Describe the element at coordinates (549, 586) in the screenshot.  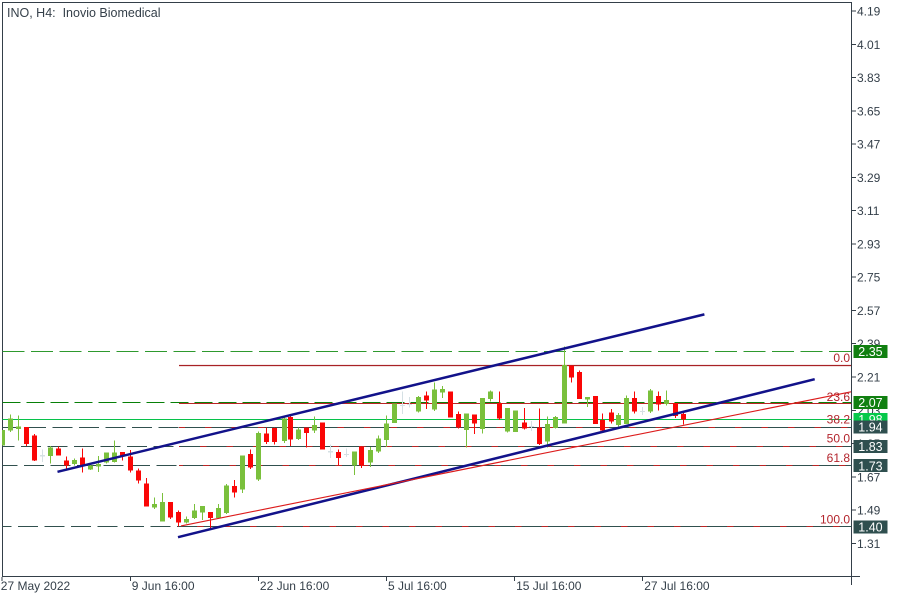
I see `svg-text: 15 Jul 16:00` at that location.